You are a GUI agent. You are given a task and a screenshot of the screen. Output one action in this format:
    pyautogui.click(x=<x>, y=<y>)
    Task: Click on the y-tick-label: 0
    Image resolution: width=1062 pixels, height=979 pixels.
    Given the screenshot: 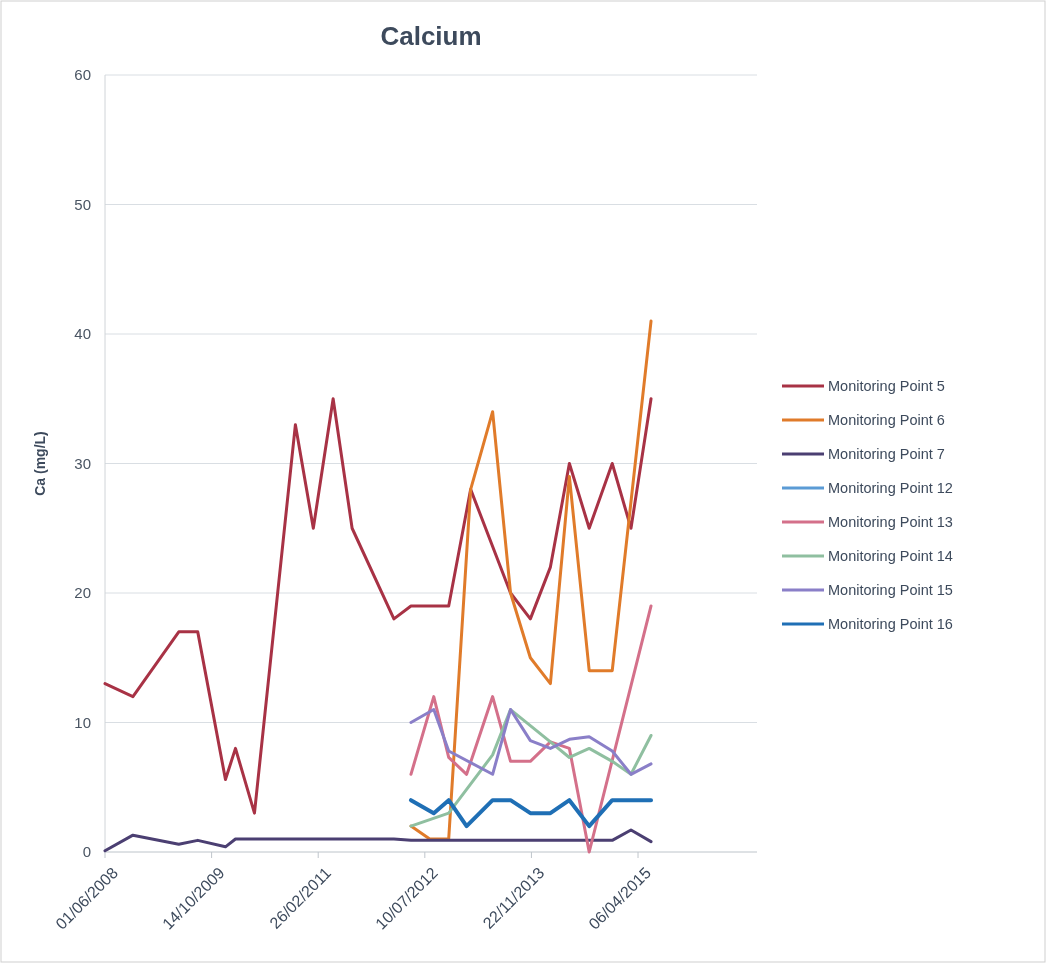 What is the action you would take?
    pyautogui.click(x=86, y=852)
    